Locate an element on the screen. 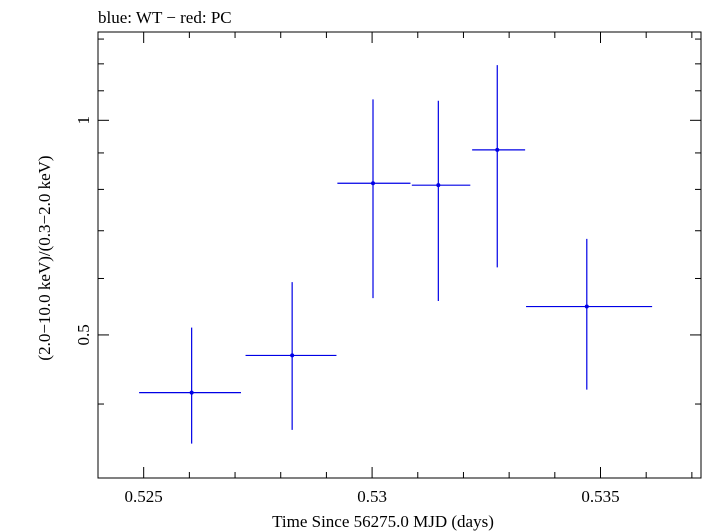  y-tick-label: 1 is located at coordinates (83, 120).